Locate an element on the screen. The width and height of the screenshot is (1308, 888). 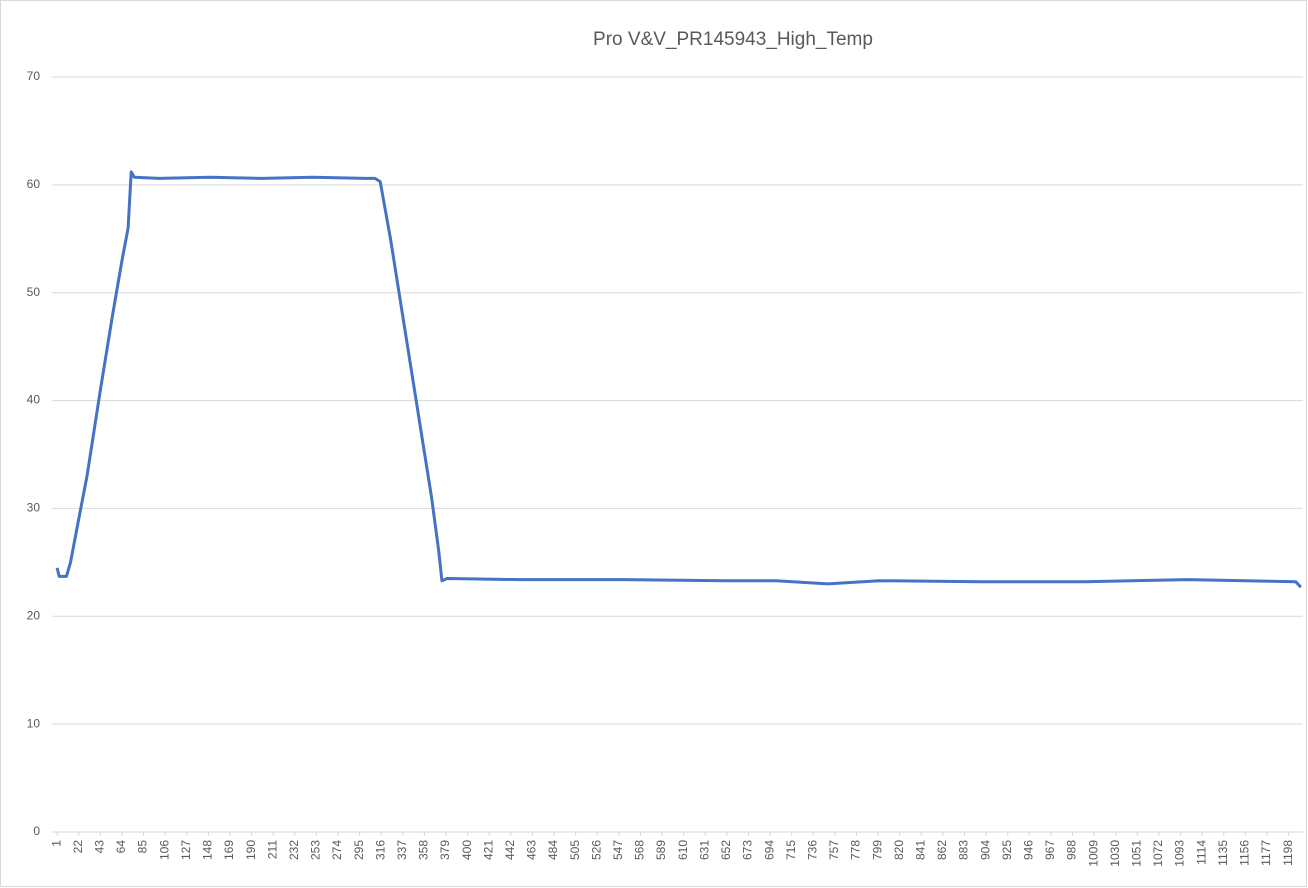
x-tick-label: 652 is located at coordinates (726, 850).